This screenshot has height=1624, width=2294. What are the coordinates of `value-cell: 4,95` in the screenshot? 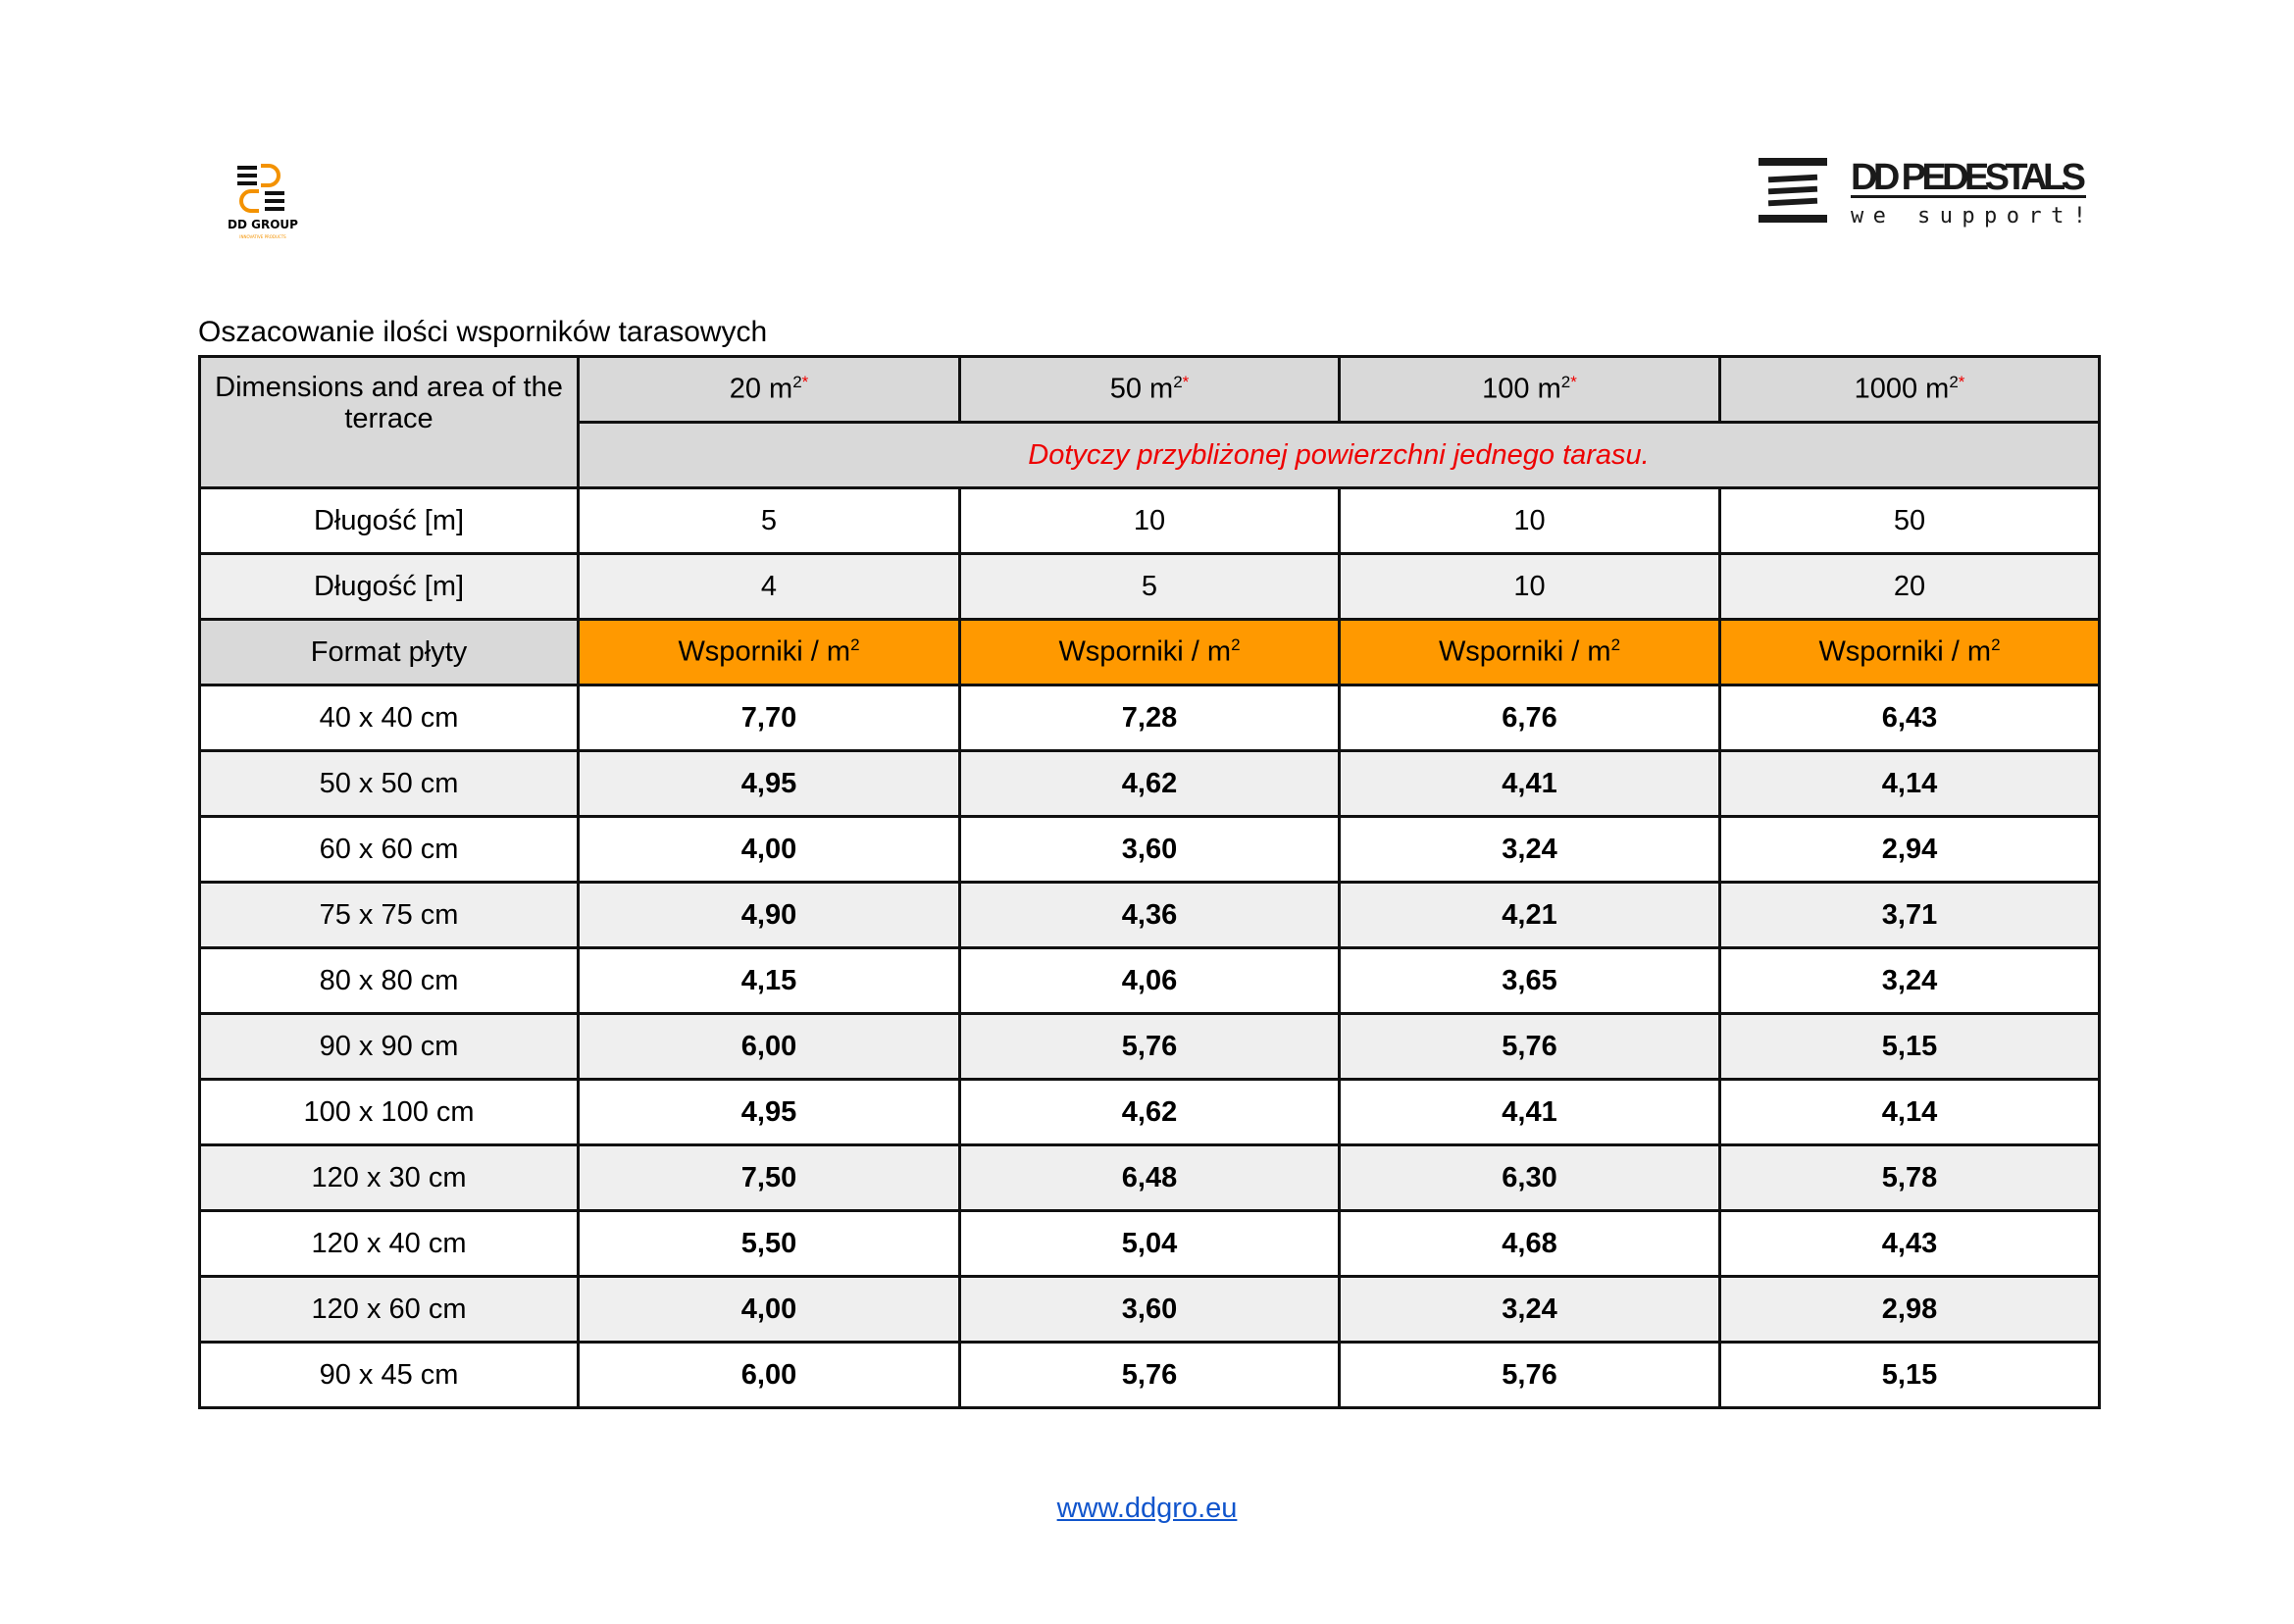 It's located at (769, 1112).